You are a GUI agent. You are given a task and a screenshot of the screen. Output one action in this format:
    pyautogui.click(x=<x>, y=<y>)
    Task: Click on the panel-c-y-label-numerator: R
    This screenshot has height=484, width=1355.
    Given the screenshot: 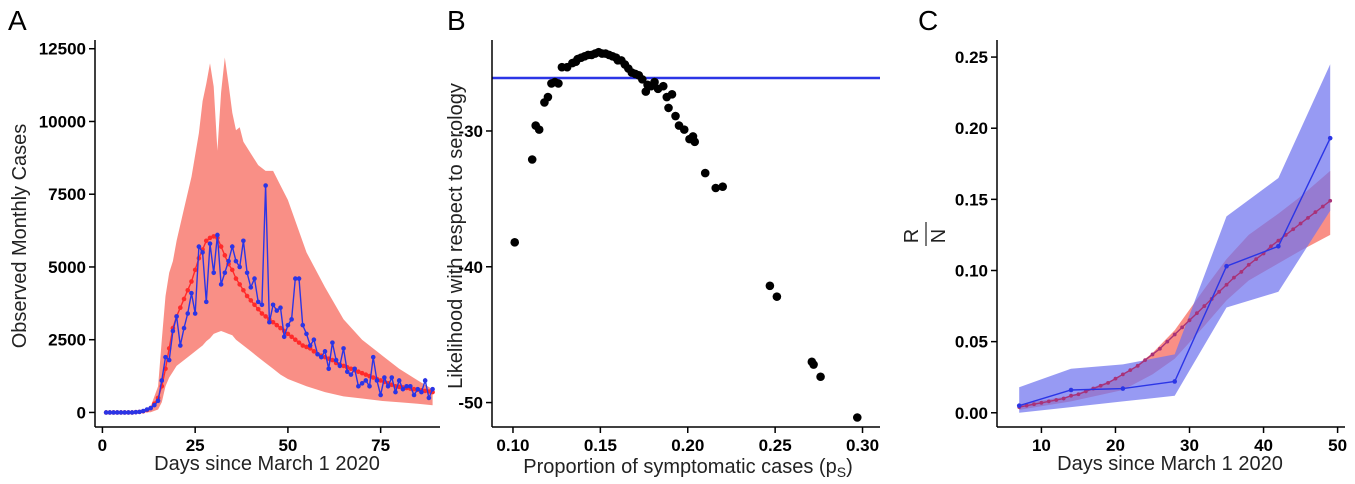 What is the action you would take?
    pyautogui.click(x=912, y=236)
    